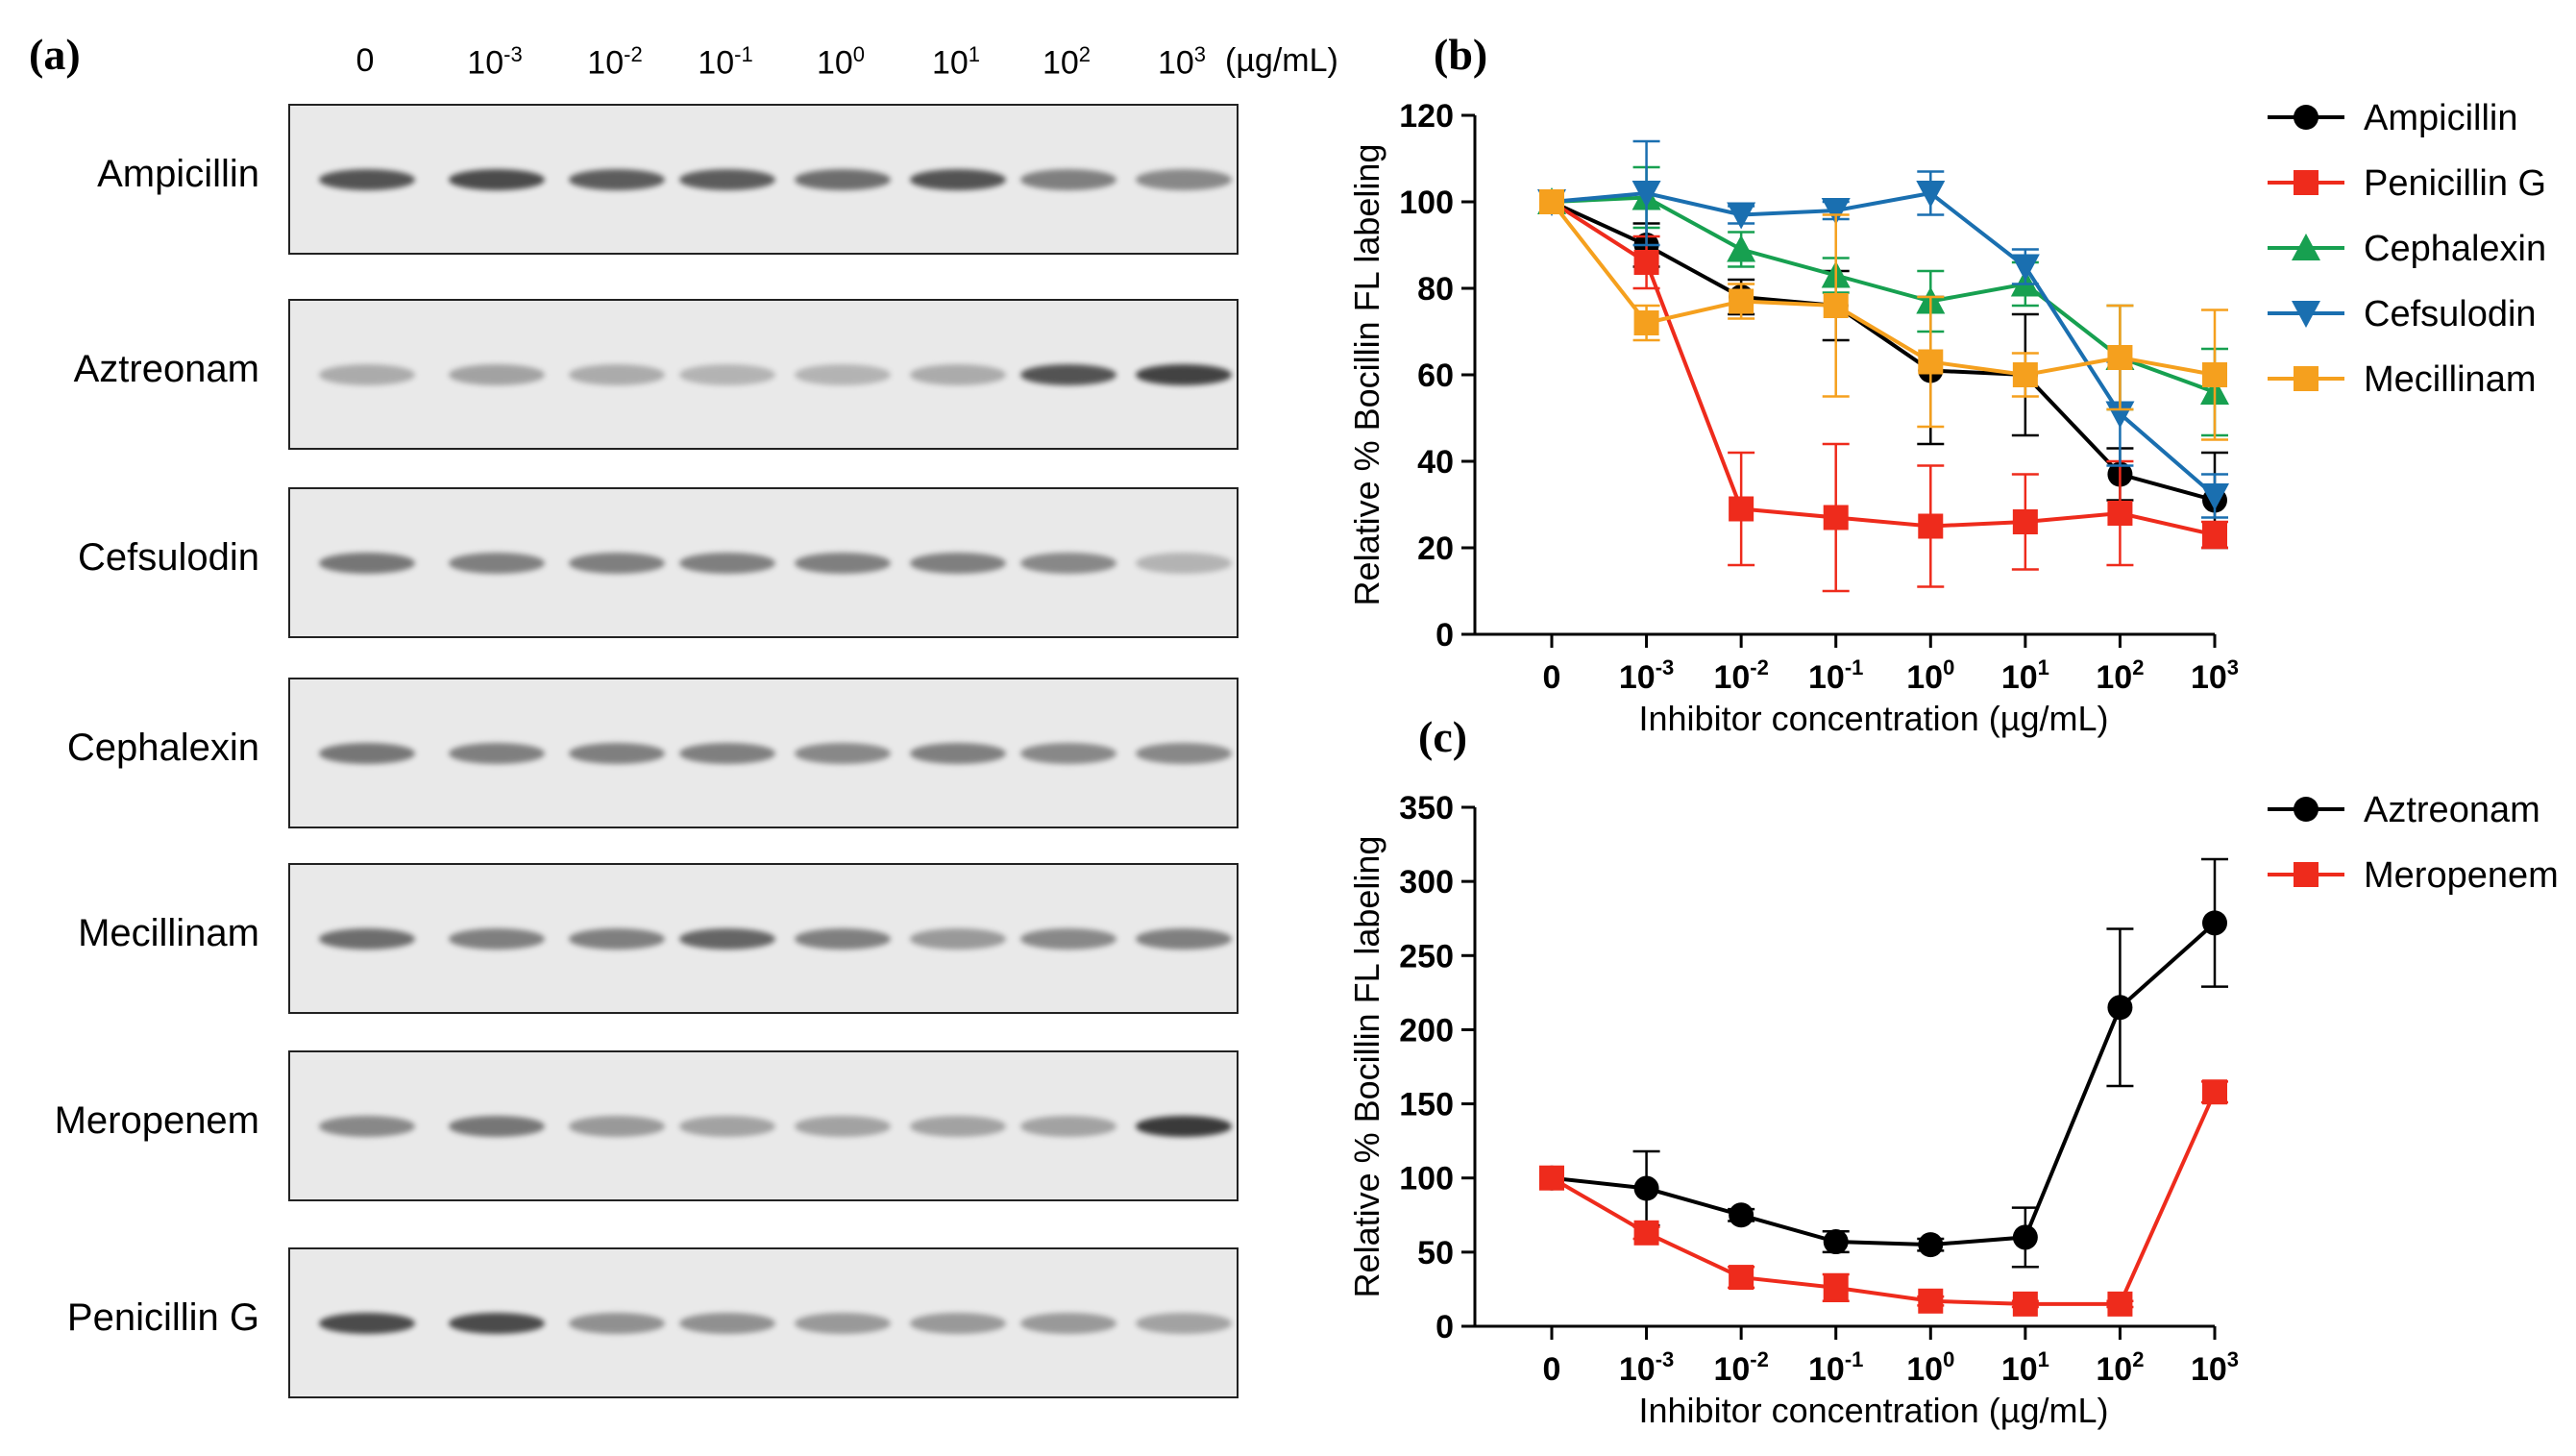 This screenshot has height=1456, width=2576. What do you see at coordinates (1740, 676) in the screenshot?
I see `x-tick-label: 10⁻²` at bounding box center [1740, 676].